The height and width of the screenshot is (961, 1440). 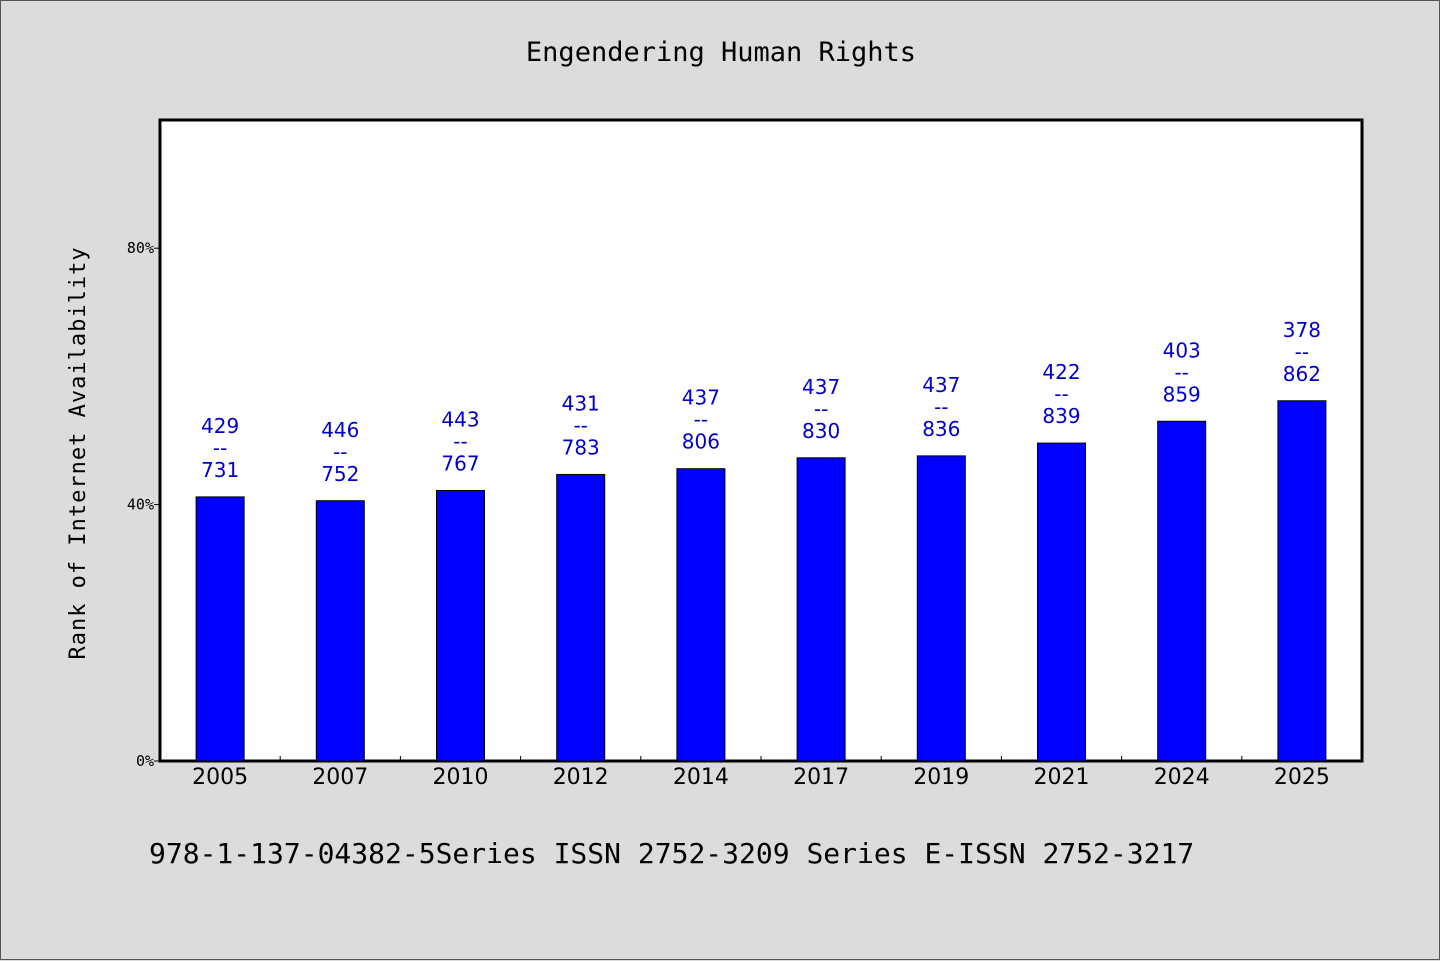 What do you see at coordinates (1302, 374) in the screenshot?
I see `data-label: 862` at bounding box center [1302, 374].